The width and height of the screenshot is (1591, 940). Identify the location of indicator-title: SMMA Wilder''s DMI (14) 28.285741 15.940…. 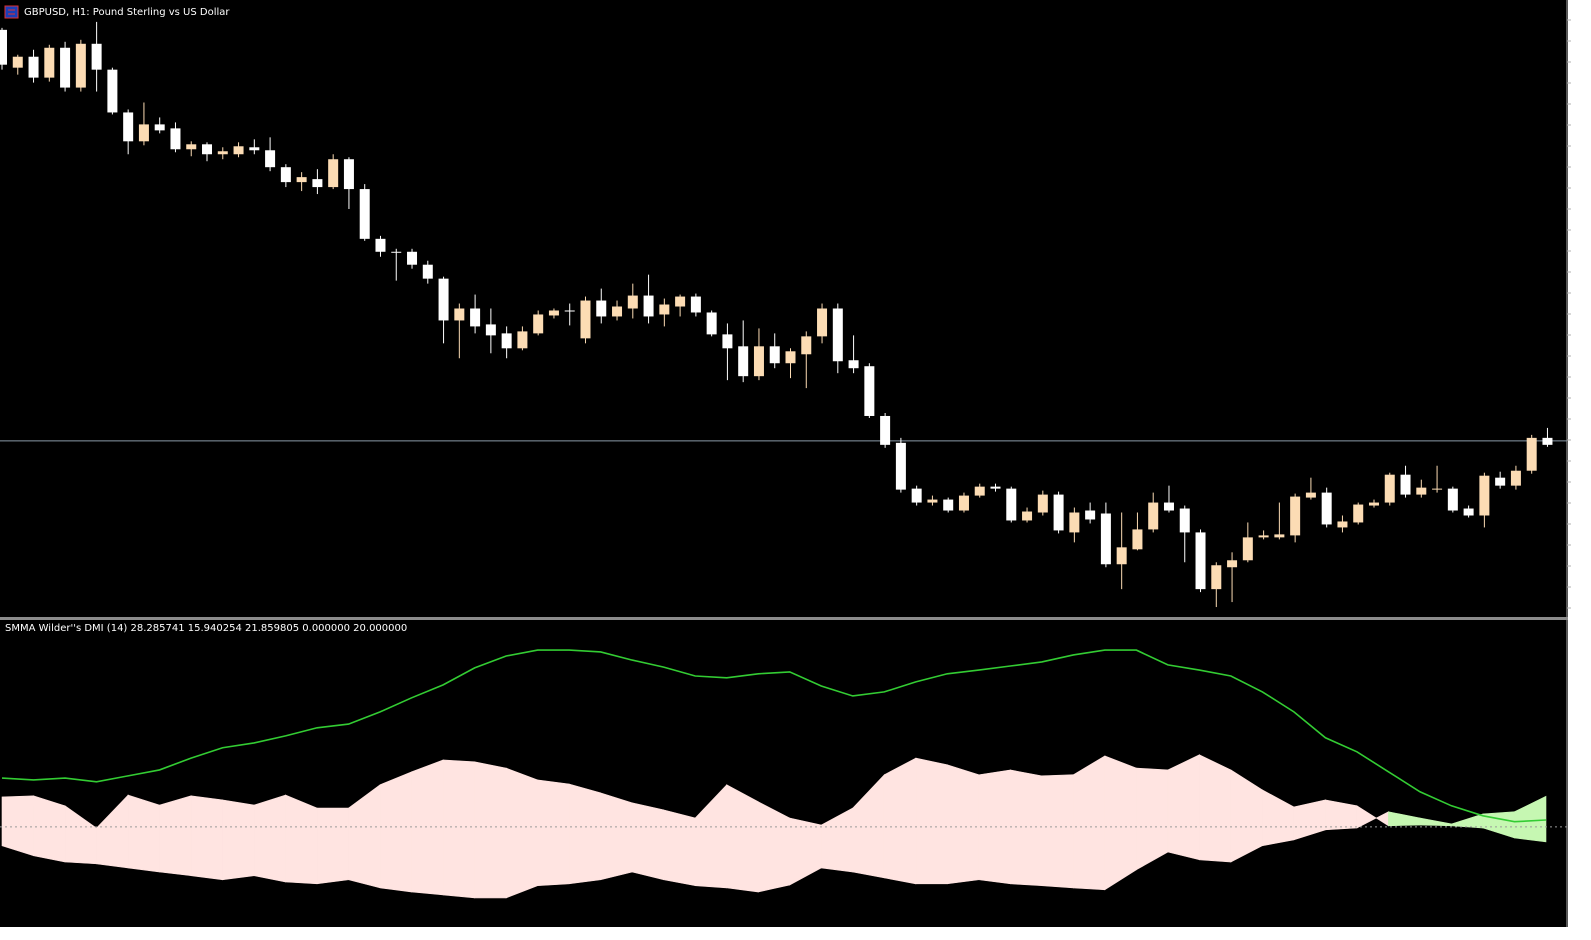
(206, 628).